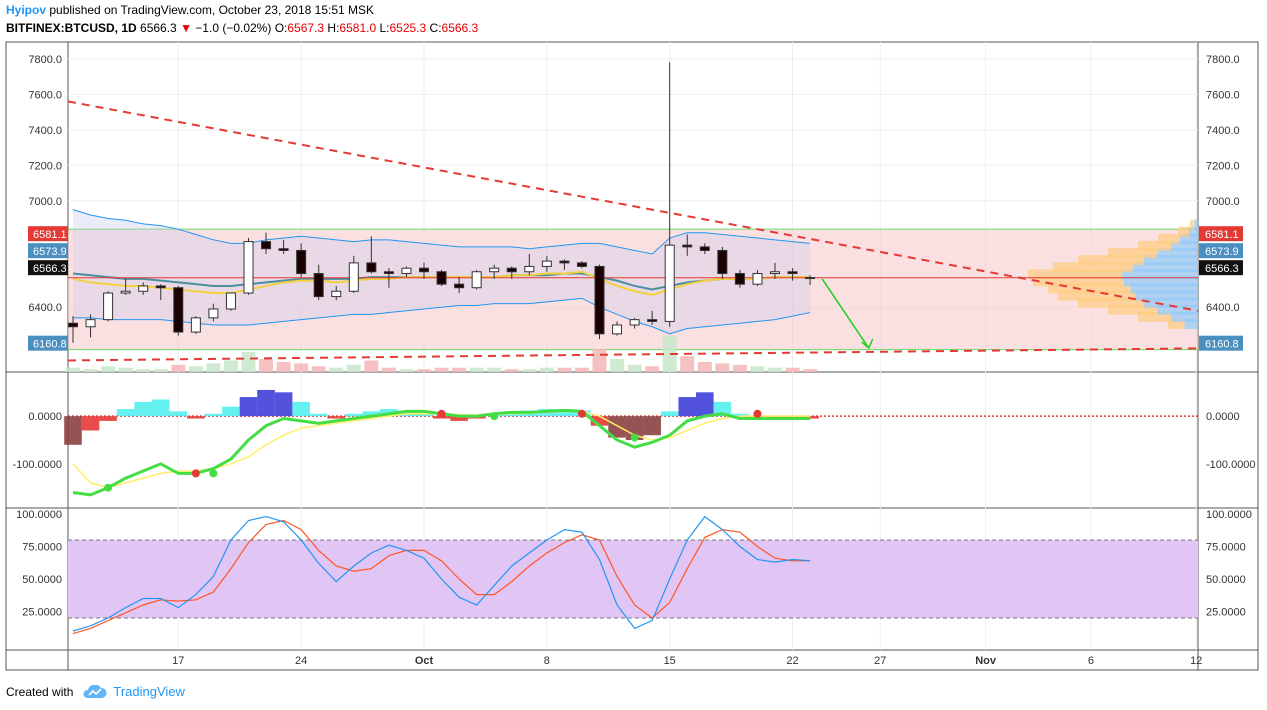 This screenshot has height=710, width=1267. I want to click on low-label: L:, so click(384, 28).